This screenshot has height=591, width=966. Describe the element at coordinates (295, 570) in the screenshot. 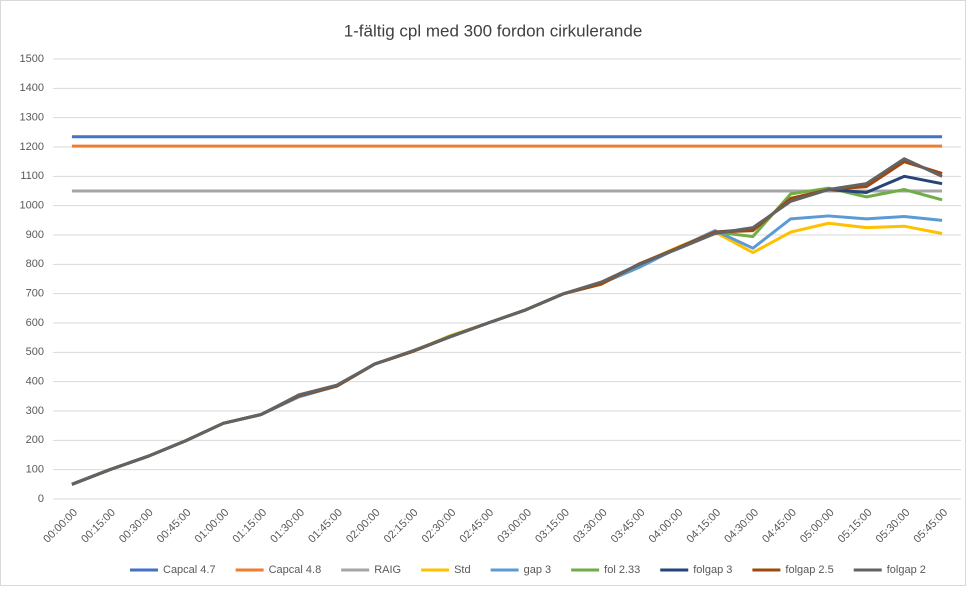

I see `legend-label: Capcal 4.8` at that location.